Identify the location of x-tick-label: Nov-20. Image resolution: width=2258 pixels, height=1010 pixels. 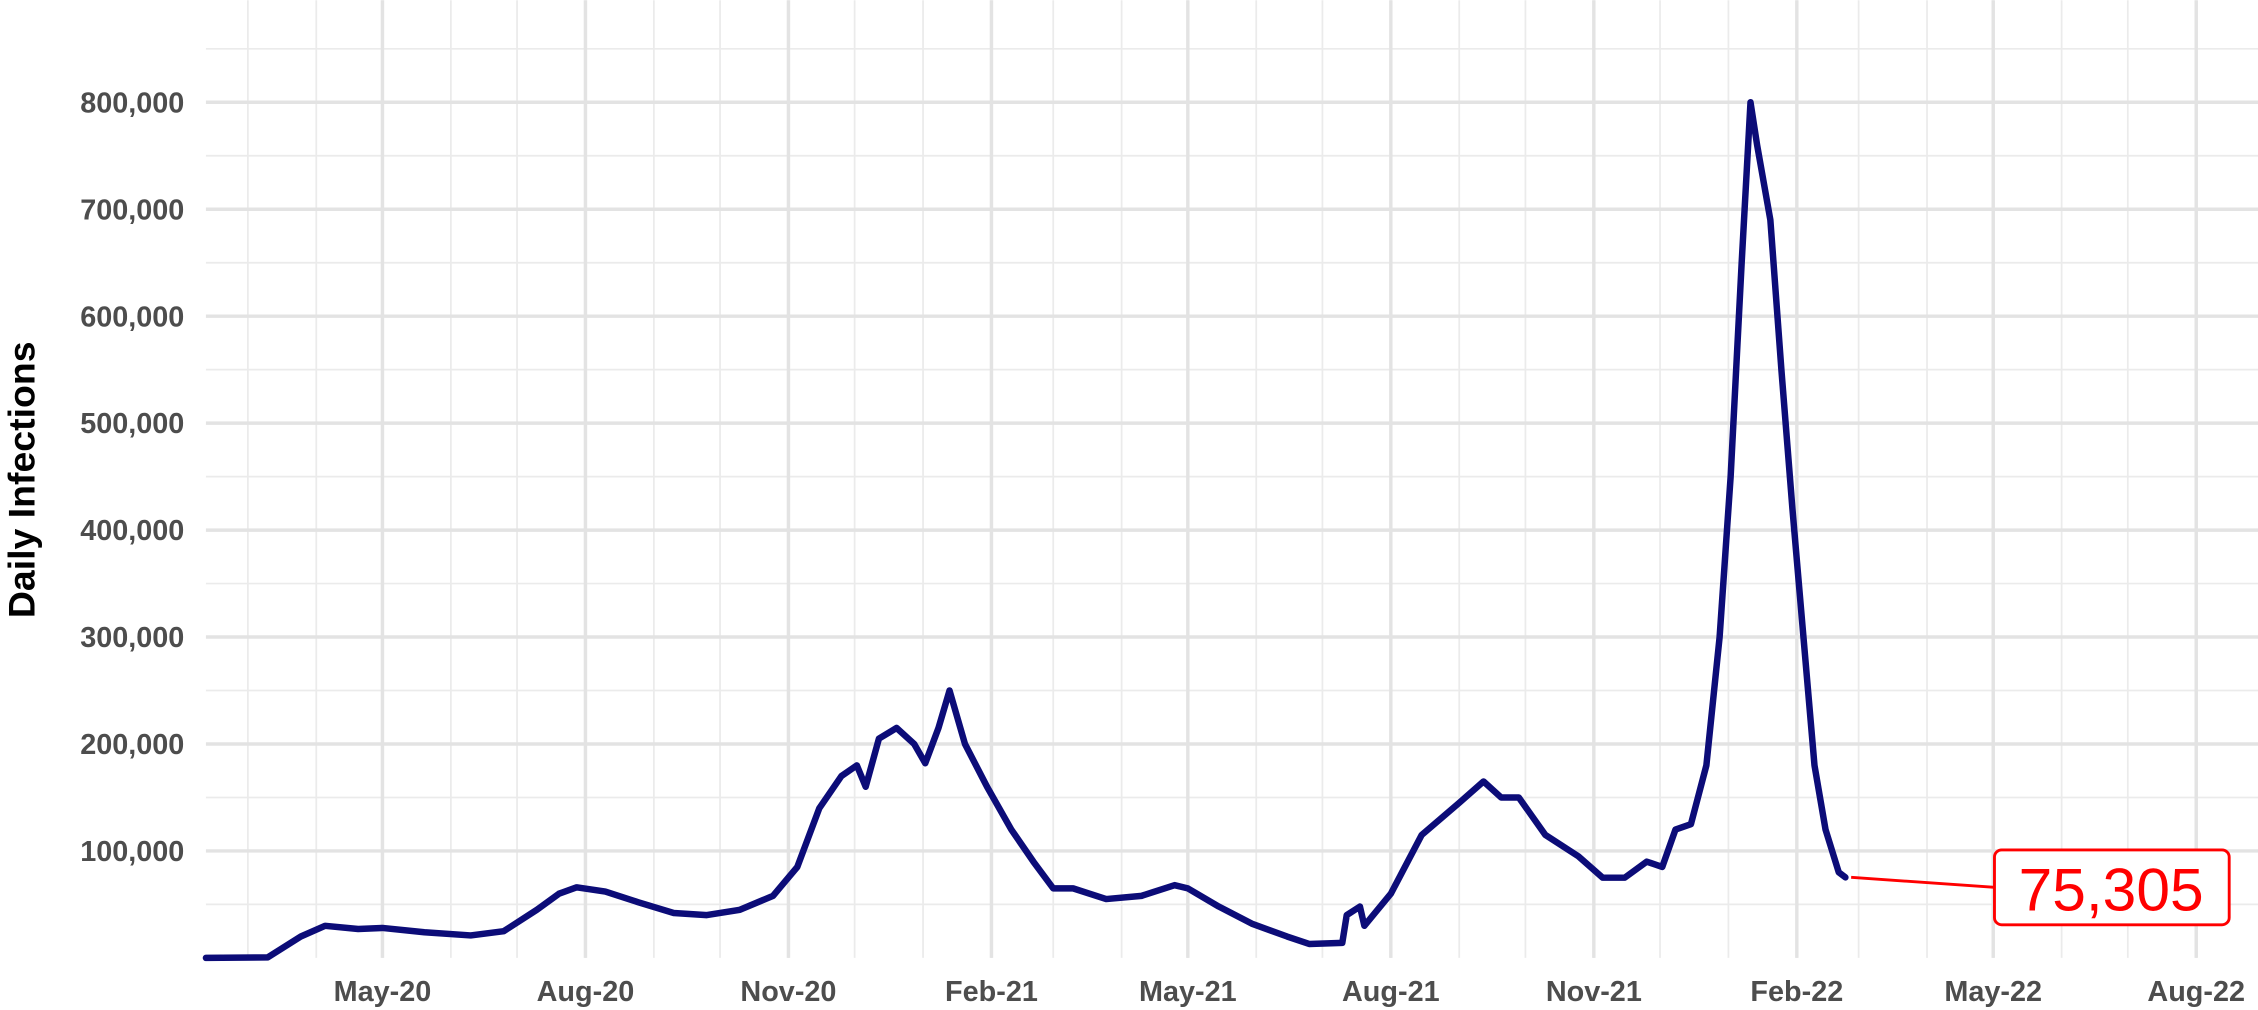
(788, 992).